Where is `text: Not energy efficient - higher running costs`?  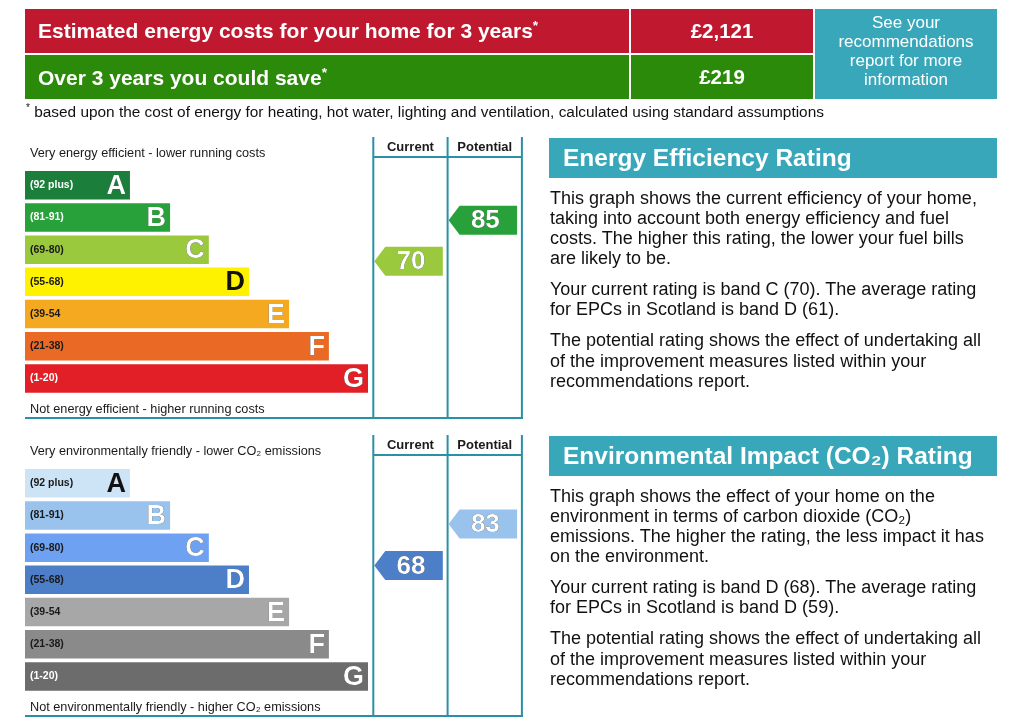 text: Not energy efficient - higher running costs is located at coordinates (147, 408).